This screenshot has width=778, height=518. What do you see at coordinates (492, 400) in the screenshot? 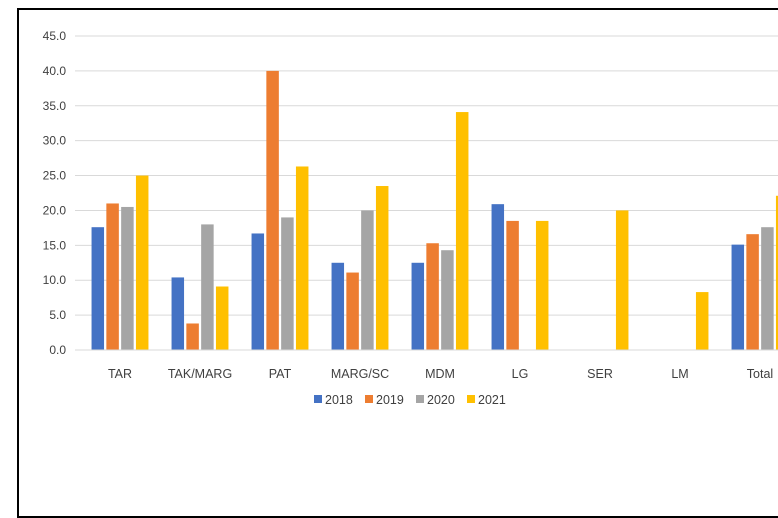
I see `legend-label: 2021` at bounding box center [492, 400].